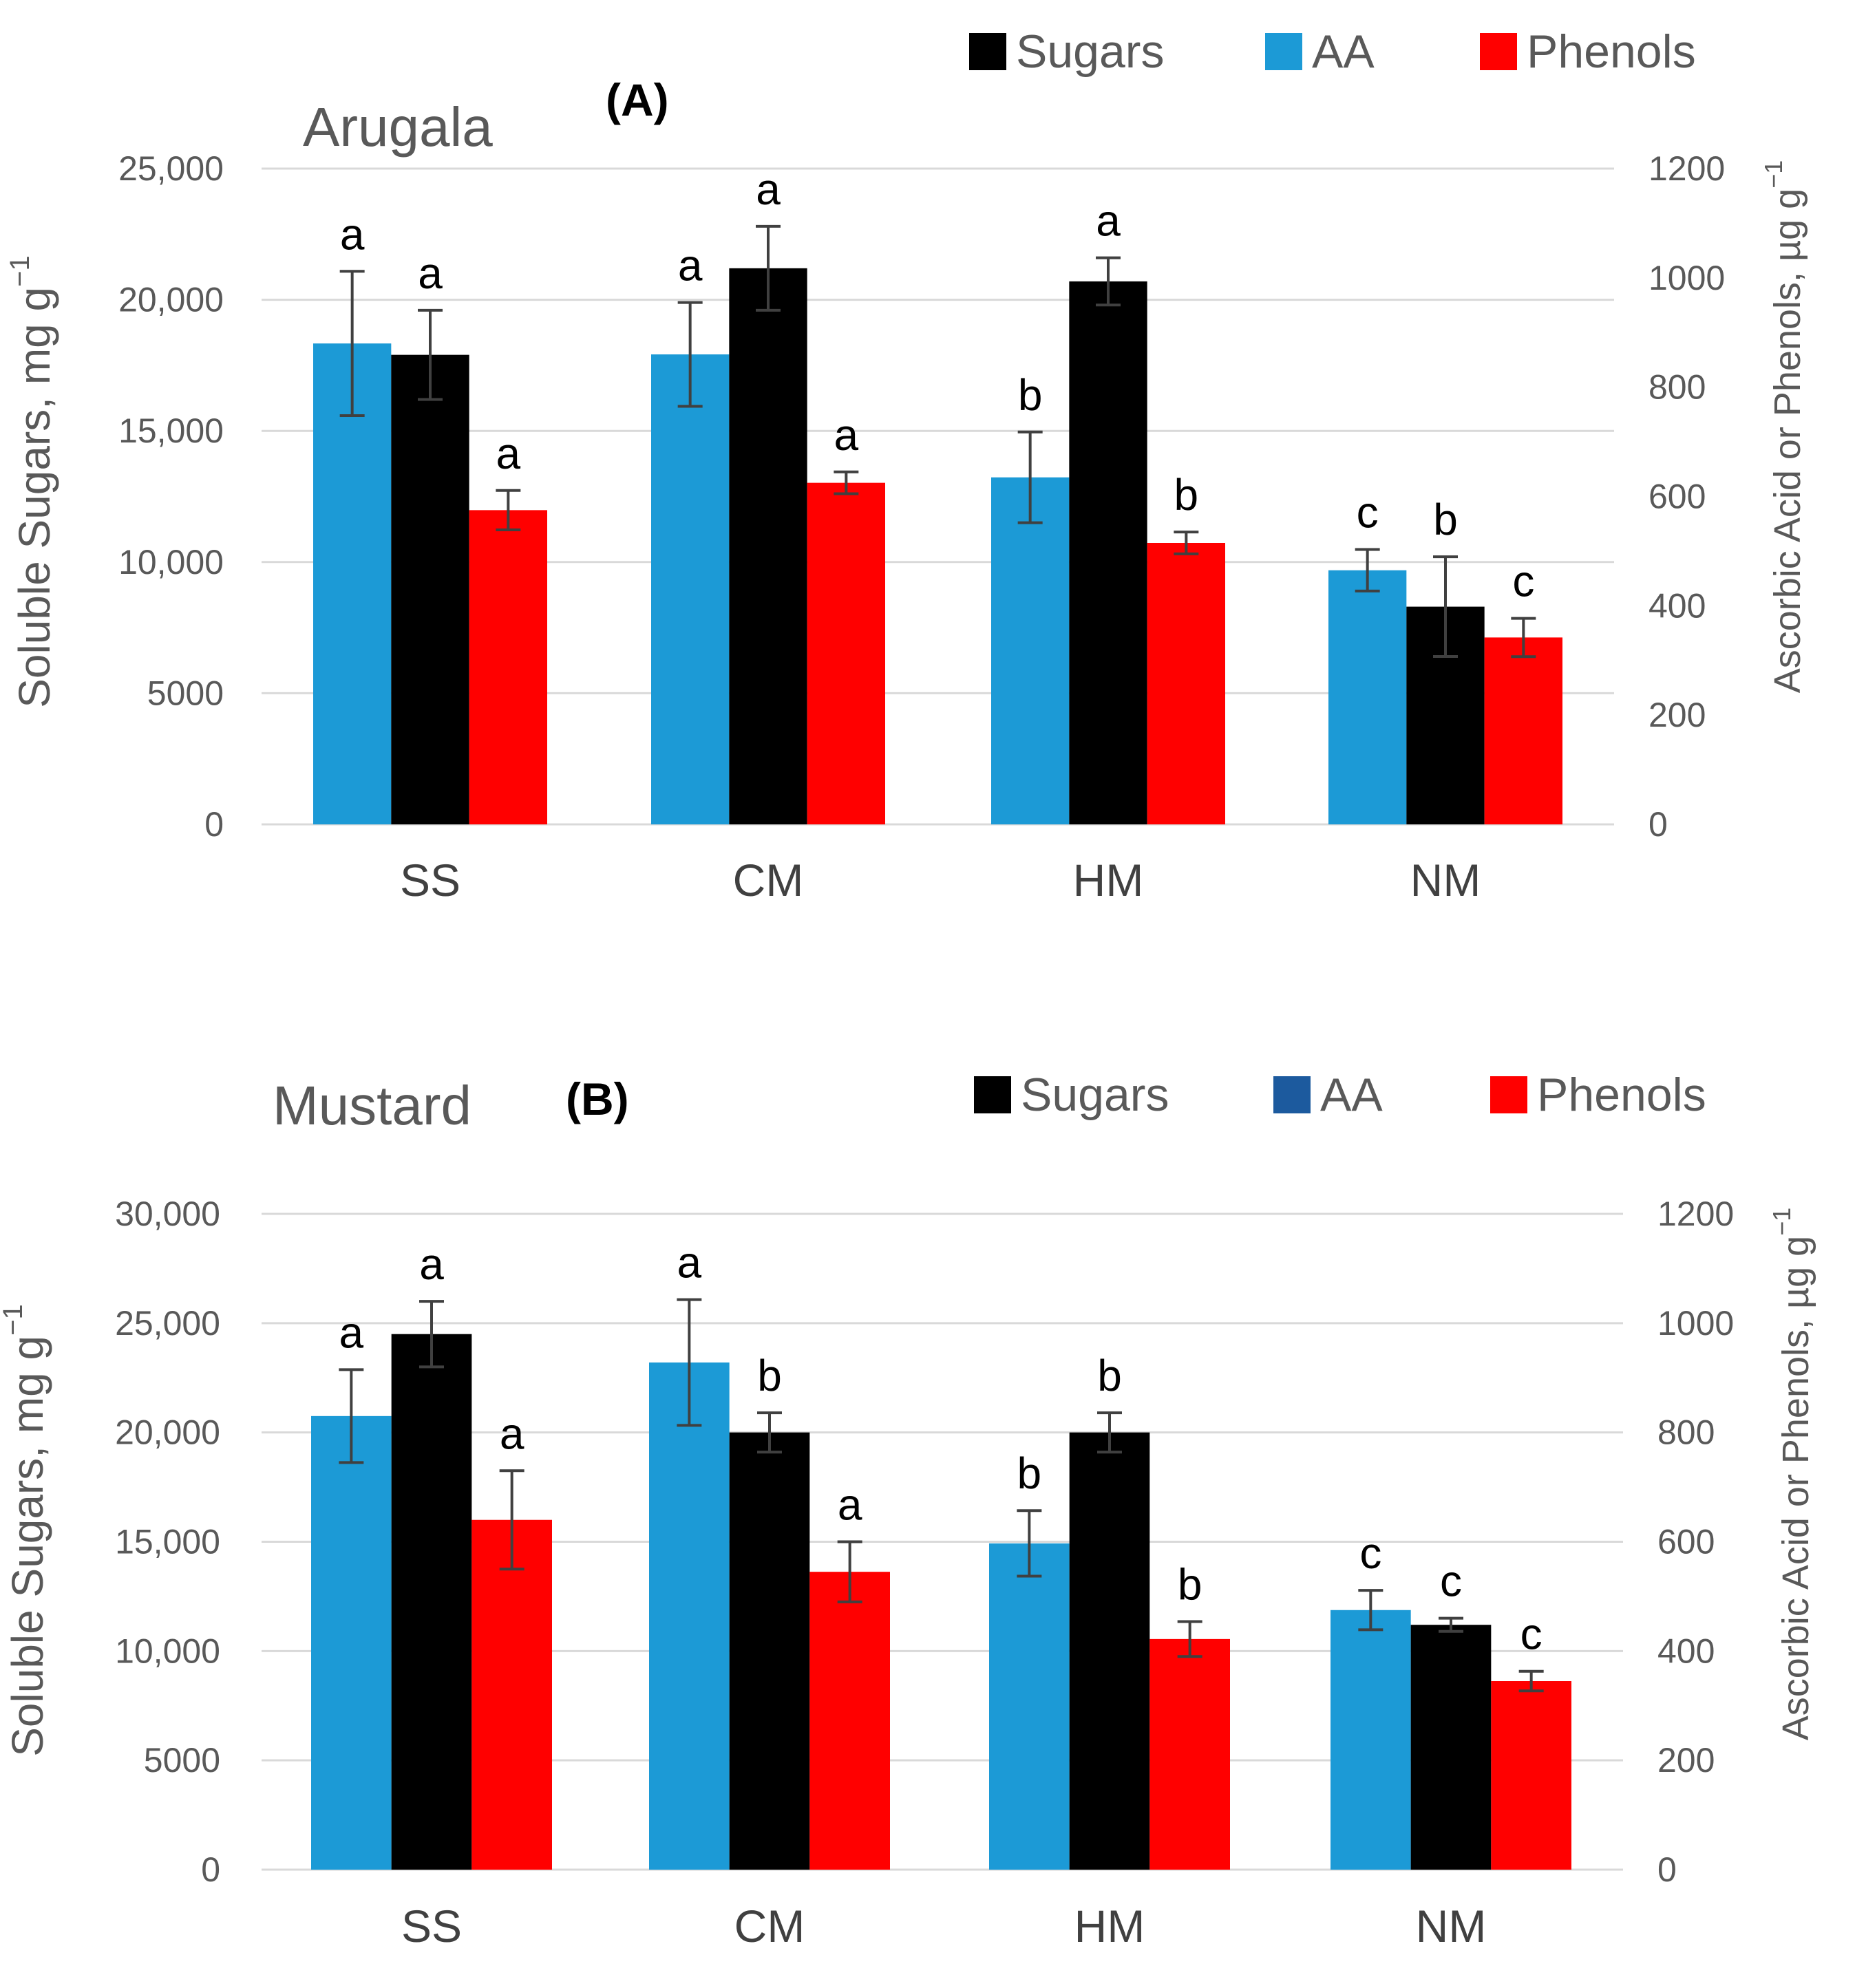 This screenshot has height=1988, width=1855. What do you see at coordinates (171, 562) in the screenshot?
I see `y-left-tick-label: 10,000` at bounding box center [171, 562].